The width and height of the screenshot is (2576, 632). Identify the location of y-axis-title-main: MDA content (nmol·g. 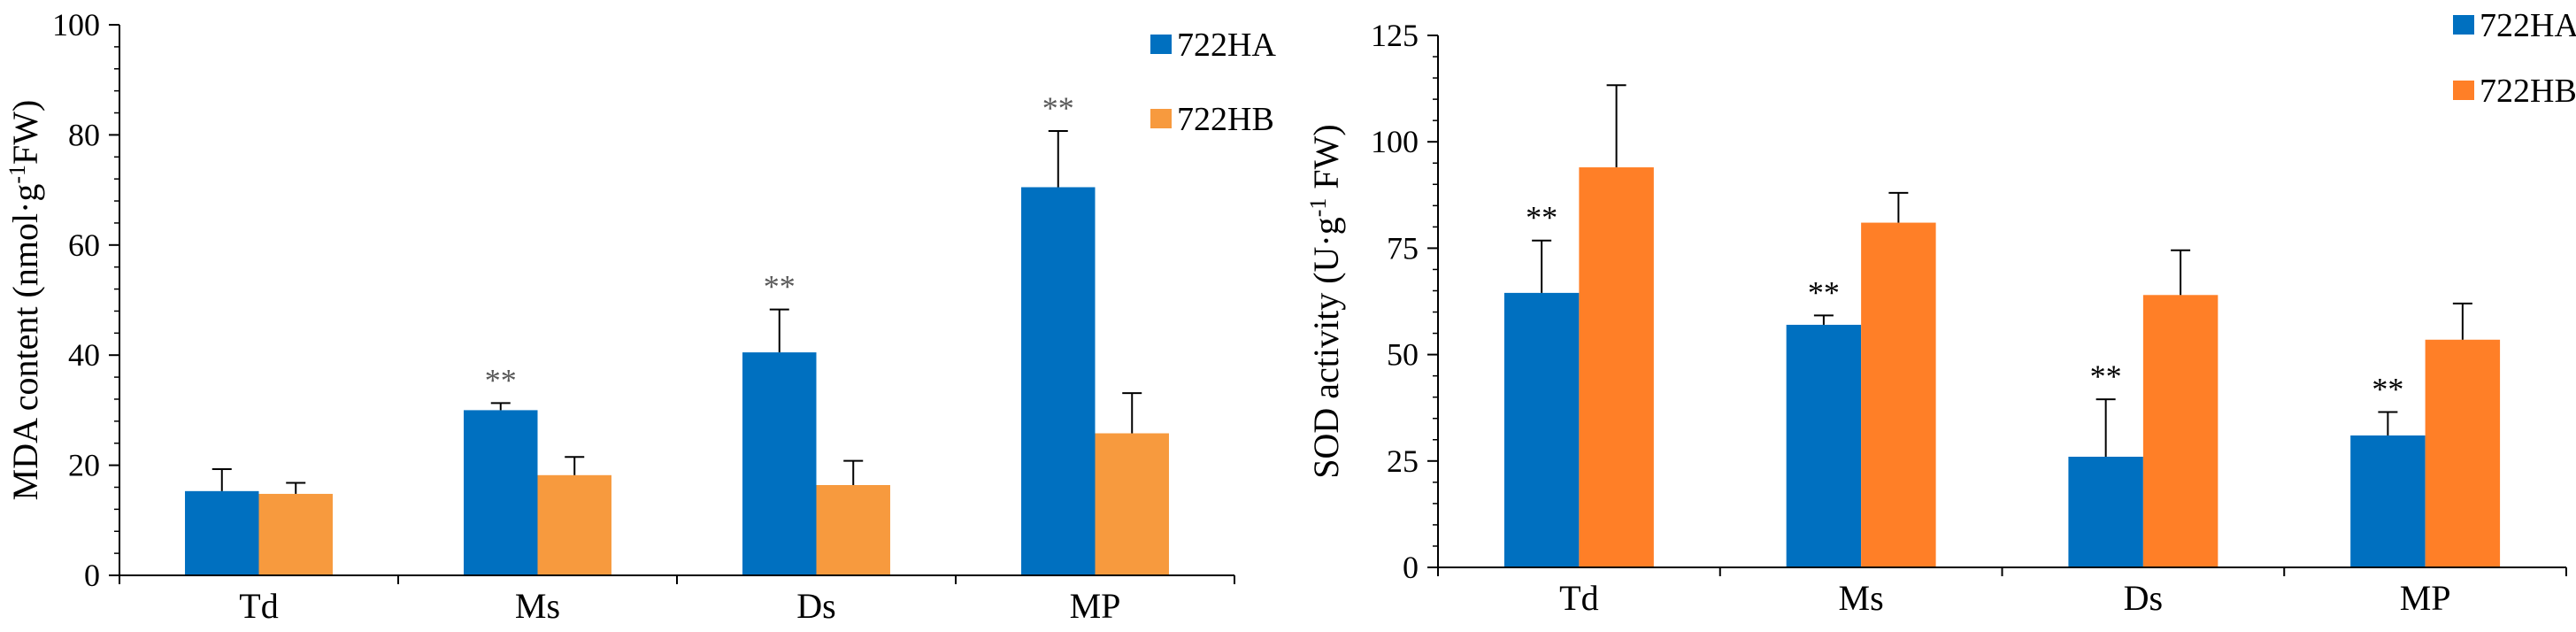
(25, 342).